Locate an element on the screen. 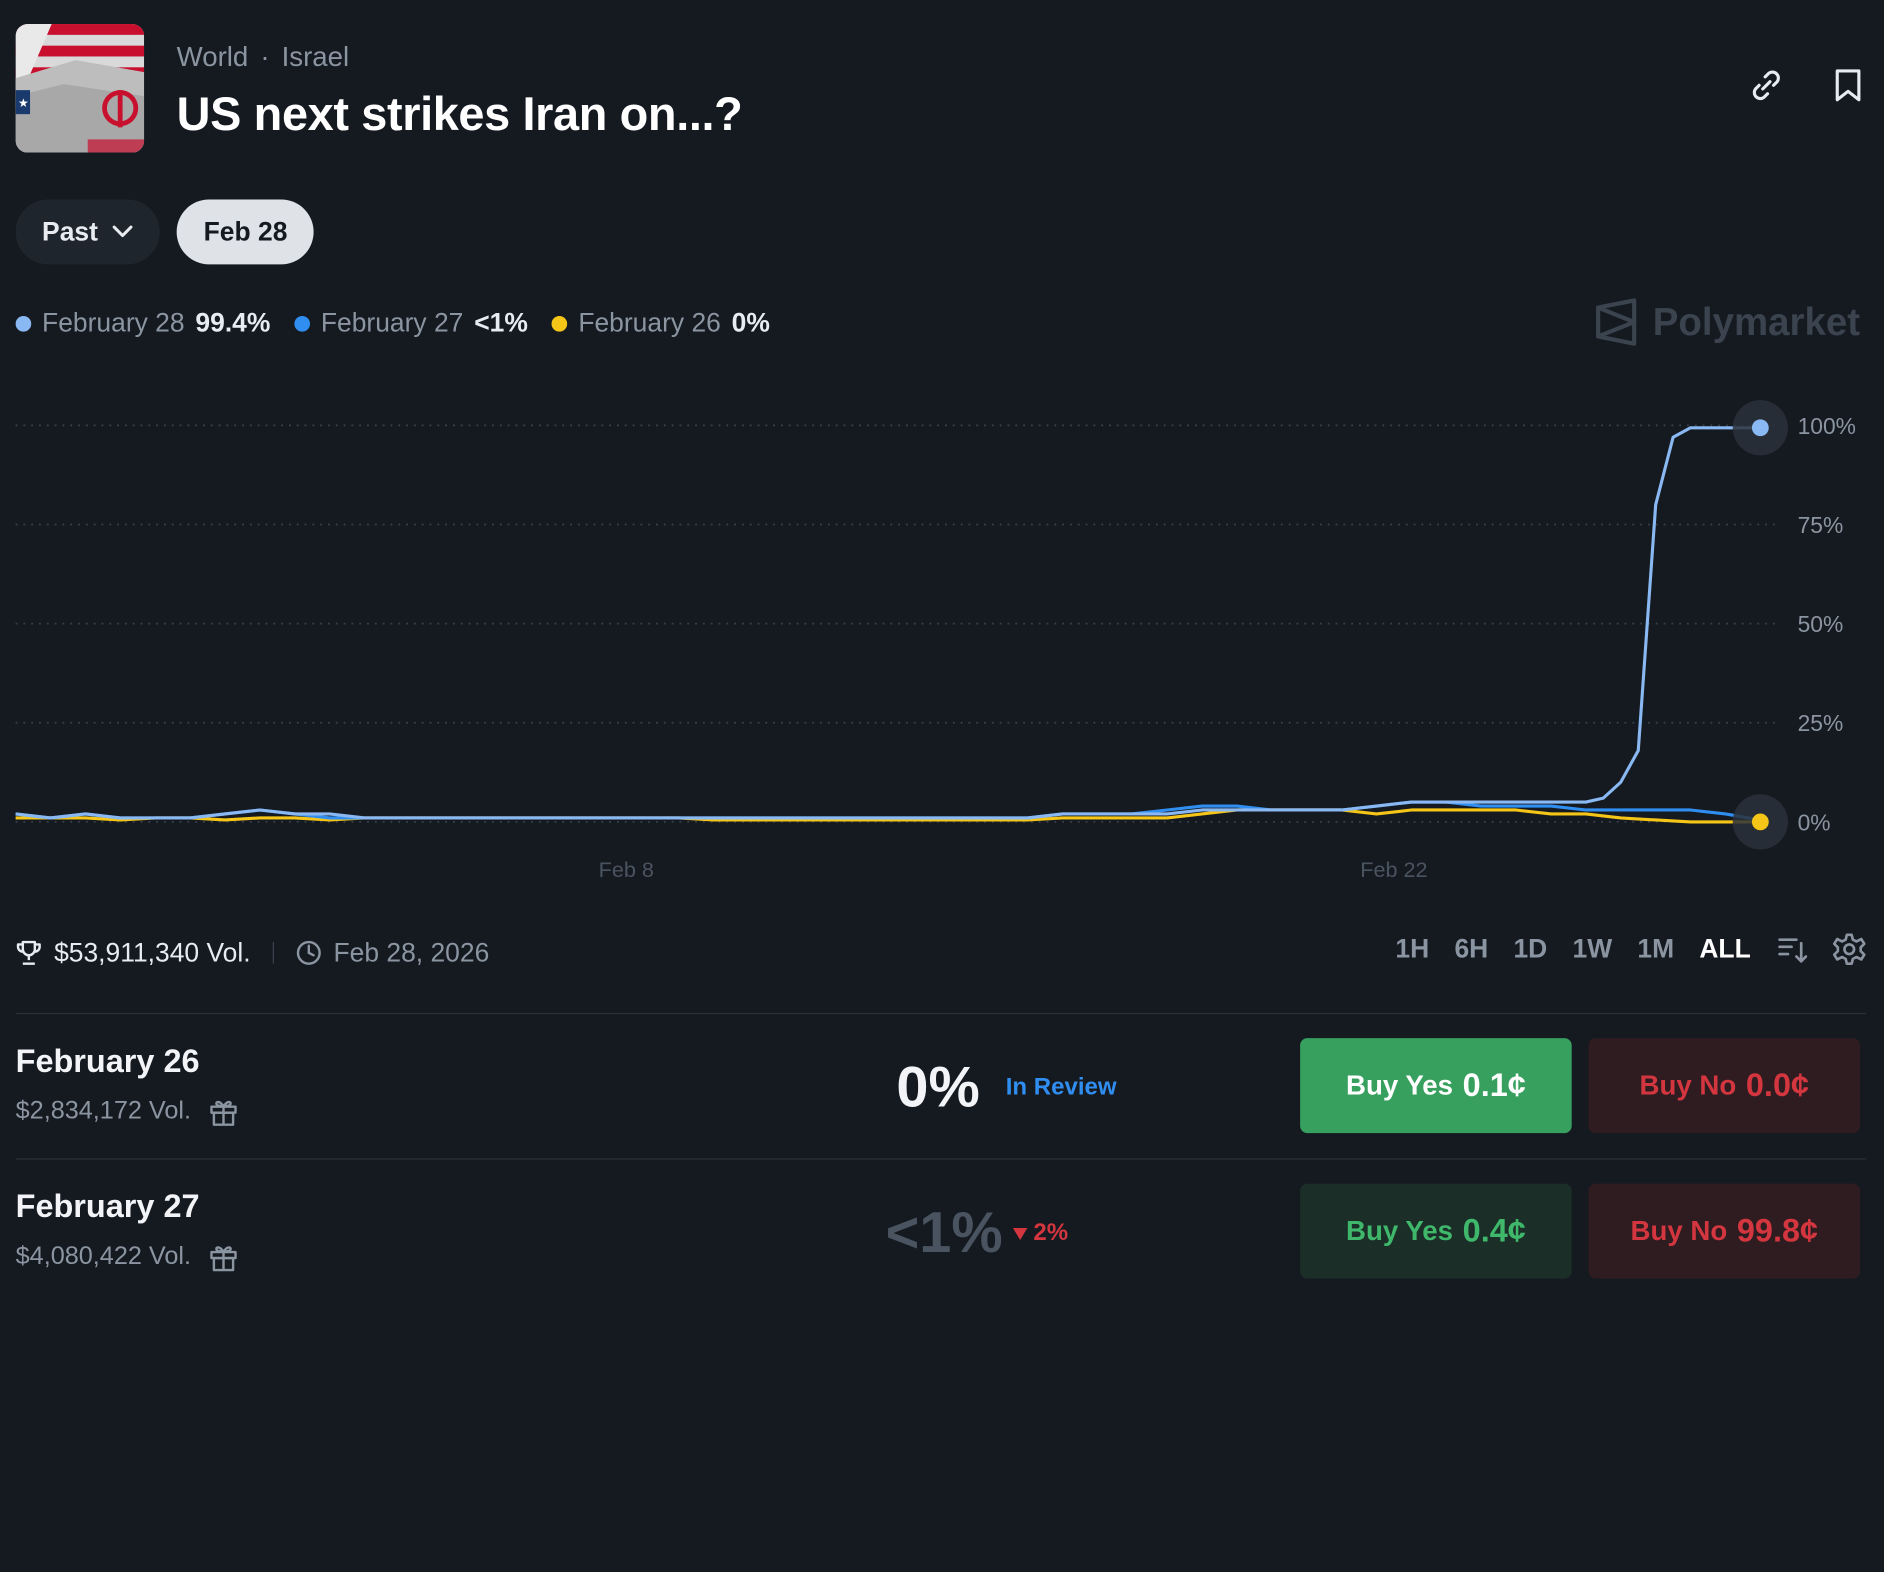 The width and height of the screenshot is (1884, 1572). buy-no-button: Buy No 0.0¢ is located at coordinates (1724, 1086).